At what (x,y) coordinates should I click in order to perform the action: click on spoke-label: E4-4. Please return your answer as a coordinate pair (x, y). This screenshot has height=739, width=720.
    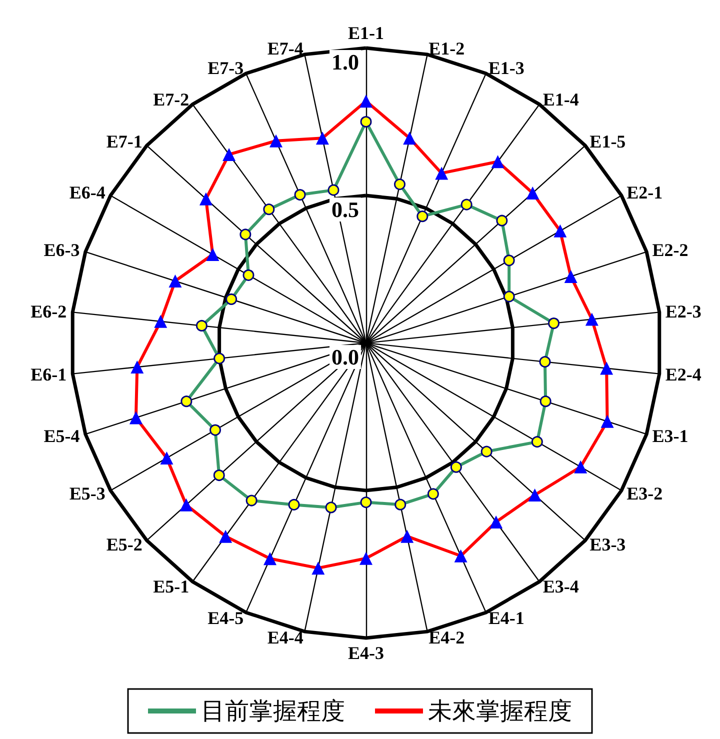
    Looking at the image, I should click on (285, 637).